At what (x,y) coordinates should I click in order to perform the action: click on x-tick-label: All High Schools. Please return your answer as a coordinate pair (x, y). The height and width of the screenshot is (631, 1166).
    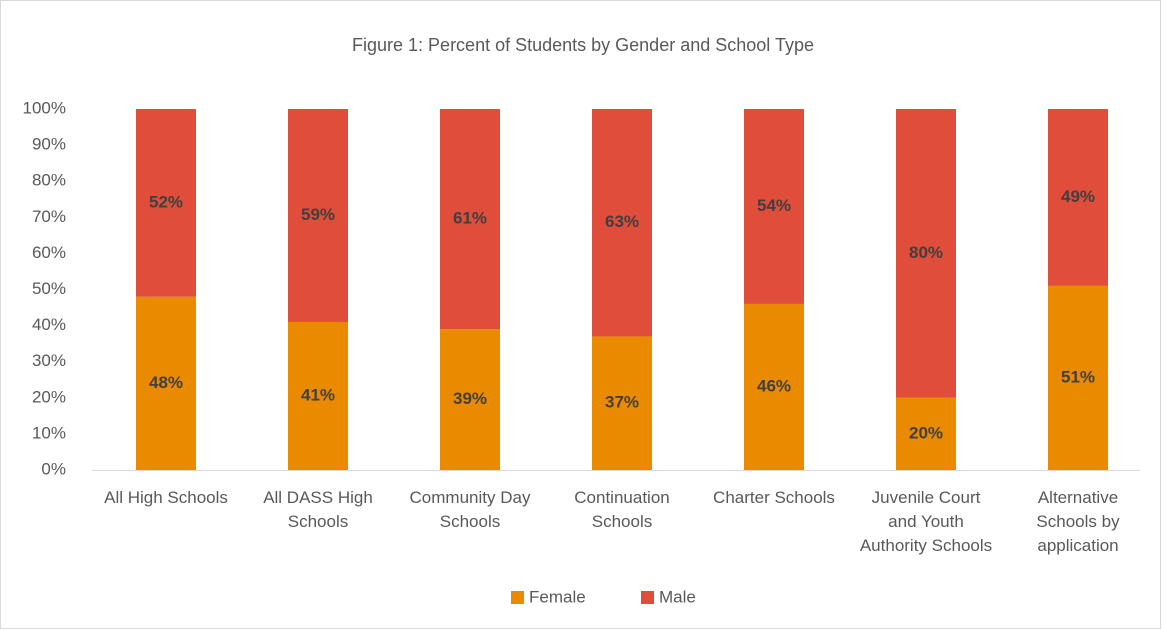
    Looking at the image, I should click on (166, 497).